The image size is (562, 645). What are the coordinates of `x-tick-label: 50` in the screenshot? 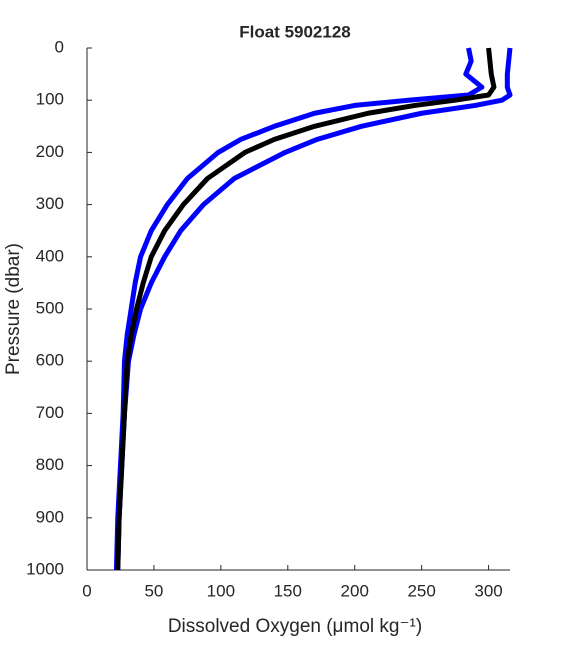 It's located at (153, 590).